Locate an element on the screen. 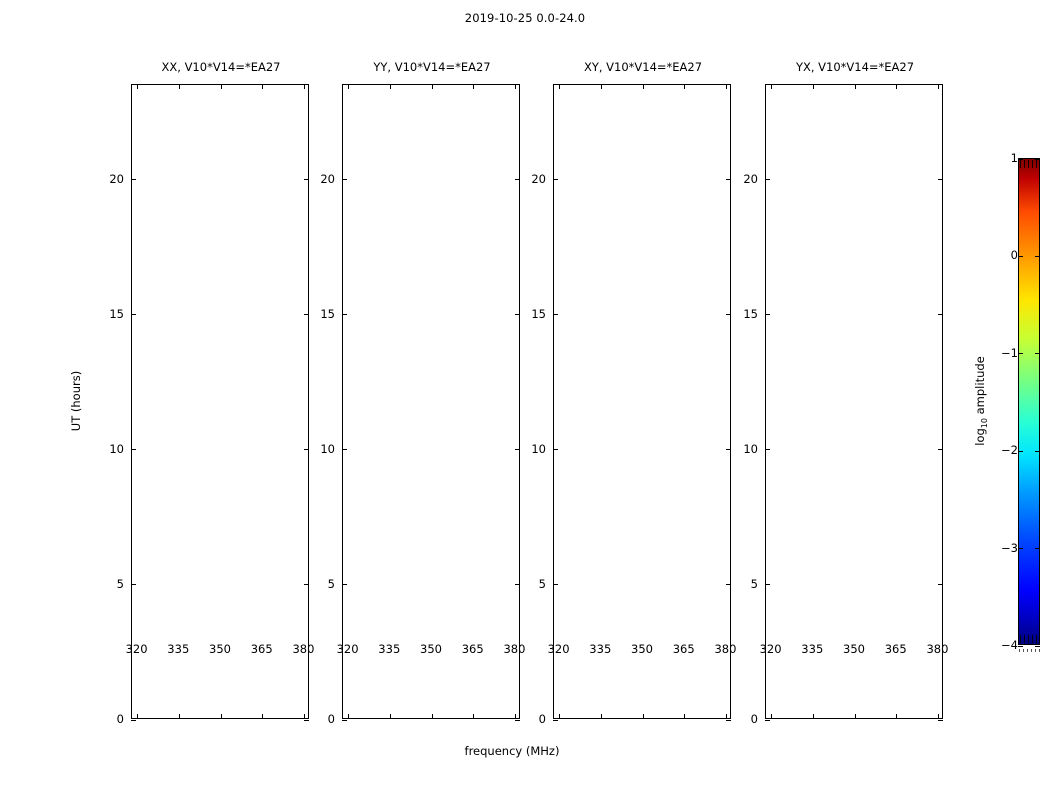 This screenshot has width=1050, height=800. x-tick-label-2-3: 365 is located at coordinates (683, 649).